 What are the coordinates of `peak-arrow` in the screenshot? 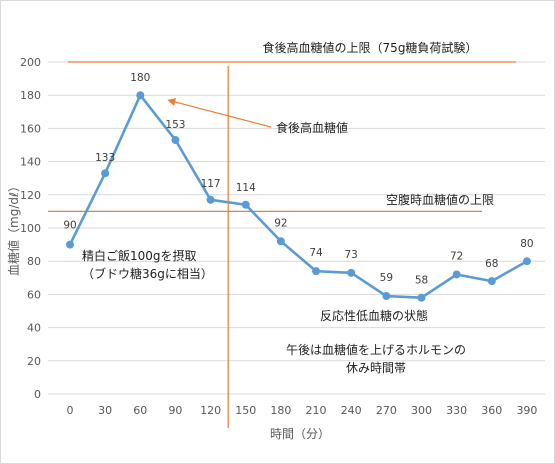 It's located at (219, 113).